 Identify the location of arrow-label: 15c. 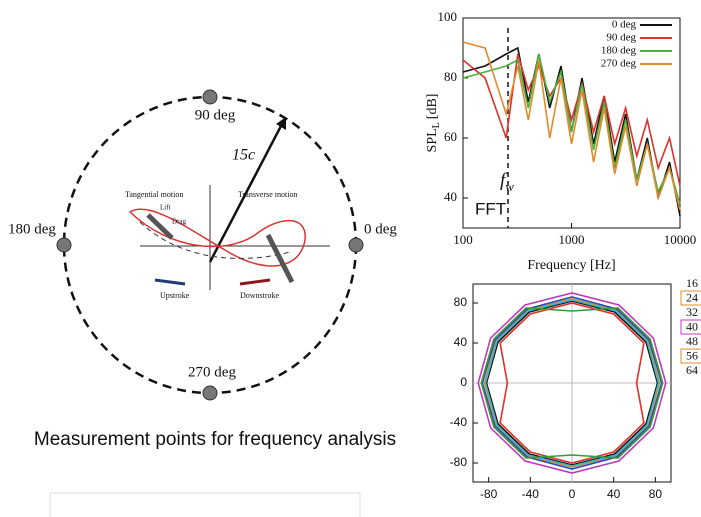
(243, 155).